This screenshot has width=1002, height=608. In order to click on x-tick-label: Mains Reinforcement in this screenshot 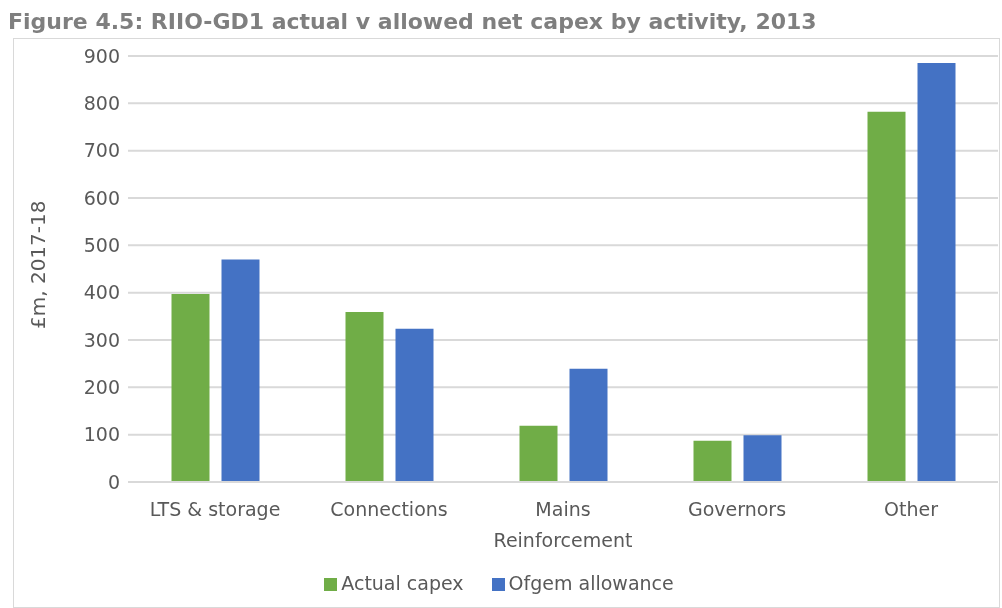, I will do `click(563, 524)`.